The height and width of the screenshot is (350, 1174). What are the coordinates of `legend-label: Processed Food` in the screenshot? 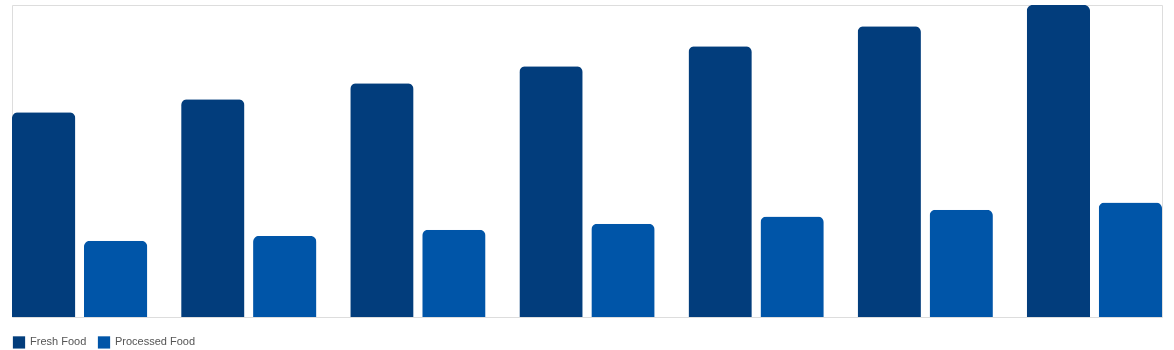 It's located at (155, 341).